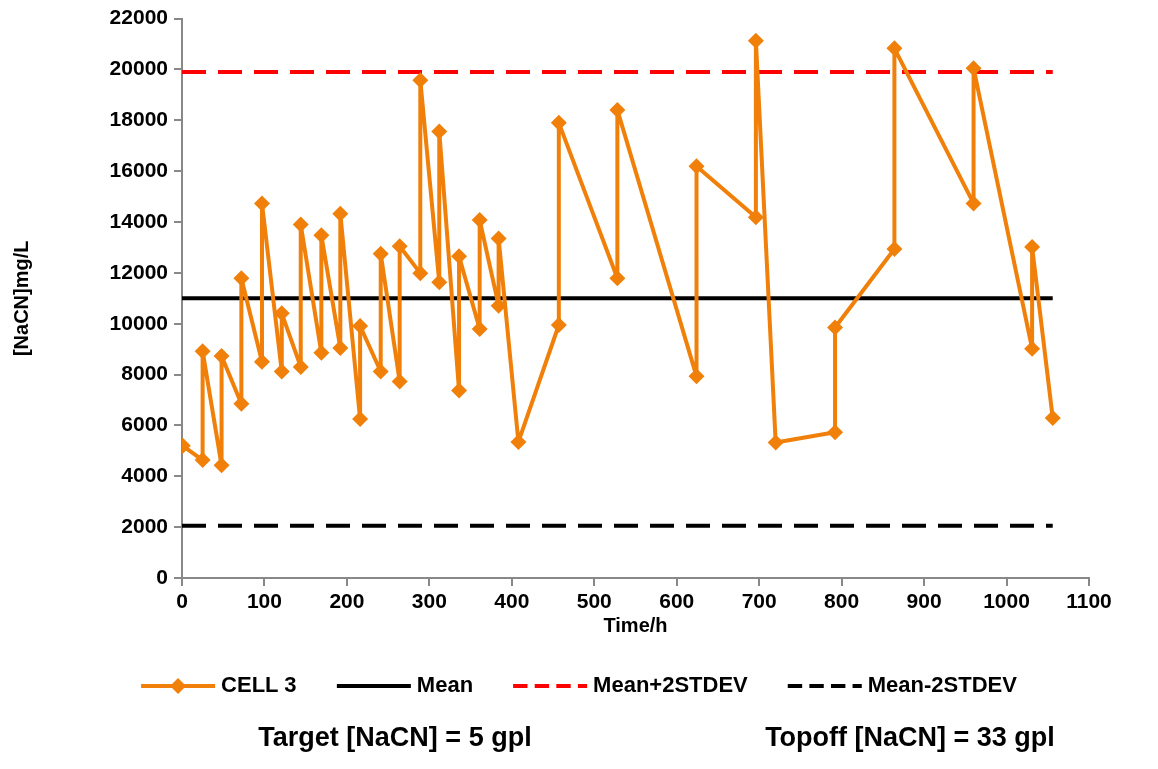  I want to click on y-tick-label: 4000, so click(144, 475).